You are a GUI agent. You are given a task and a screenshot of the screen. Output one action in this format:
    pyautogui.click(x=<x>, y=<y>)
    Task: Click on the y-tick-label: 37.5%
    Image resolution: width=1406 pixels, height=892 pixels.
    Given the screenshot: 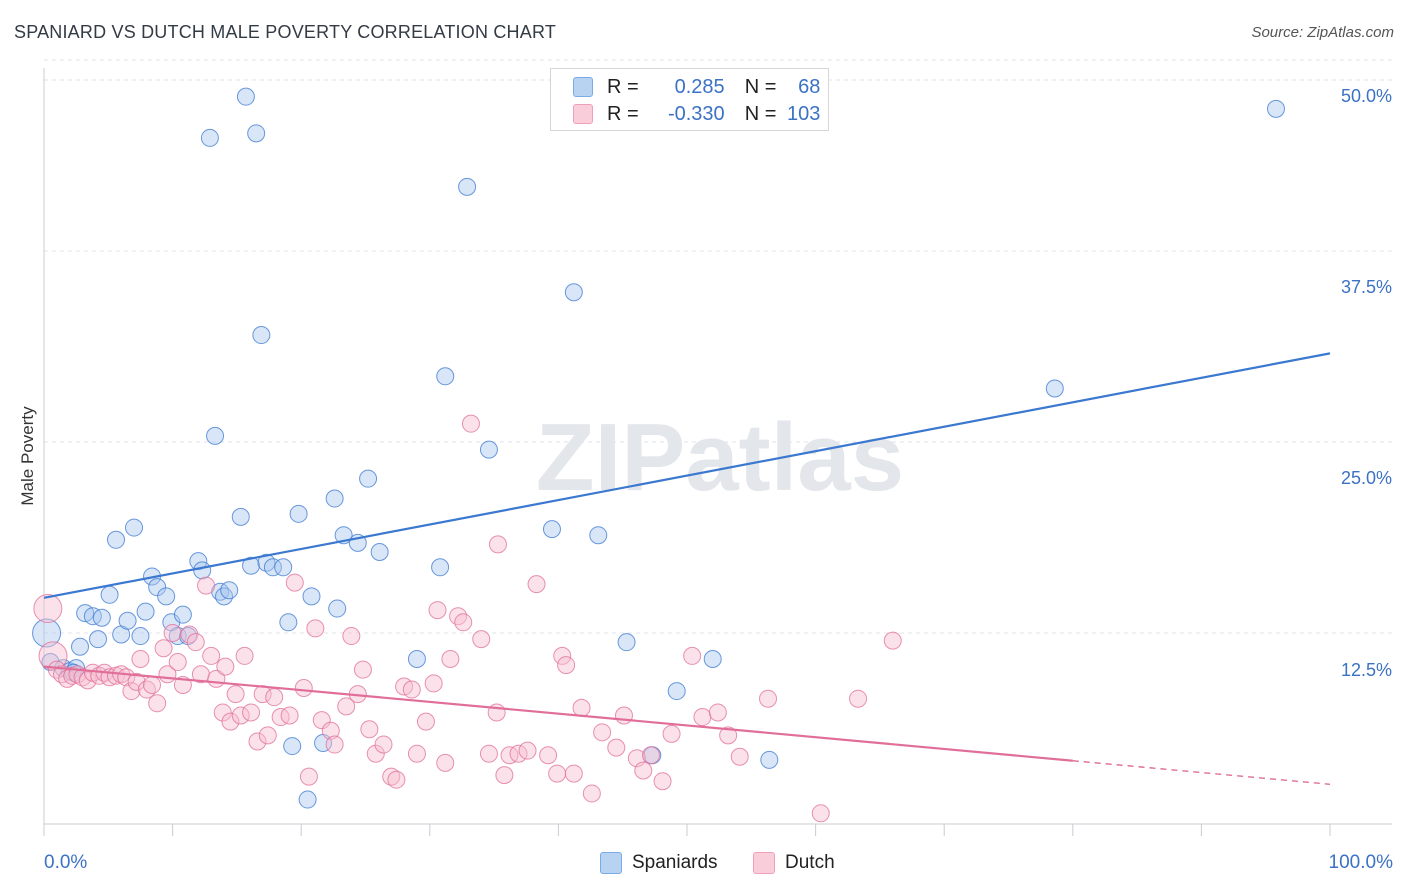 What is the action you would take?
    pyautogui.click(x=1366, y=287)
    